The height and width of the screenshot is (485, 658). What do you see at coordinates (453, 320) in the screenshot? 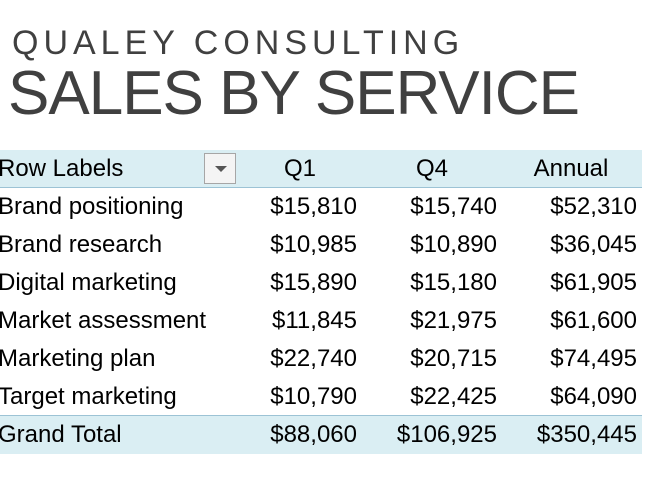
I see `row-value: $21,975` at bounding box center [453, 320].